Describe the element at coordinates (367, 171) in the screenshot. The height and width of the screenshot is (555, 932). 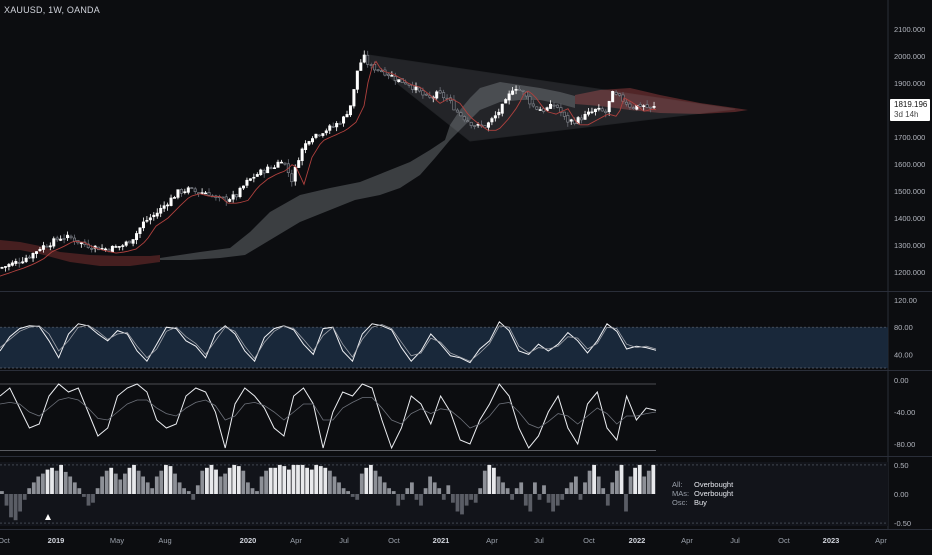
I see `ichimoku-cloud-bull` at that location.